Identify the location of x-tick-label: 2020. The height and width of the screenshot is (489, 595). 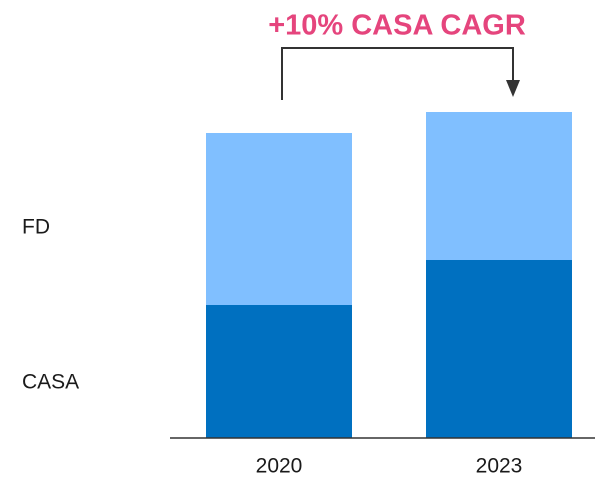
(279, 466).